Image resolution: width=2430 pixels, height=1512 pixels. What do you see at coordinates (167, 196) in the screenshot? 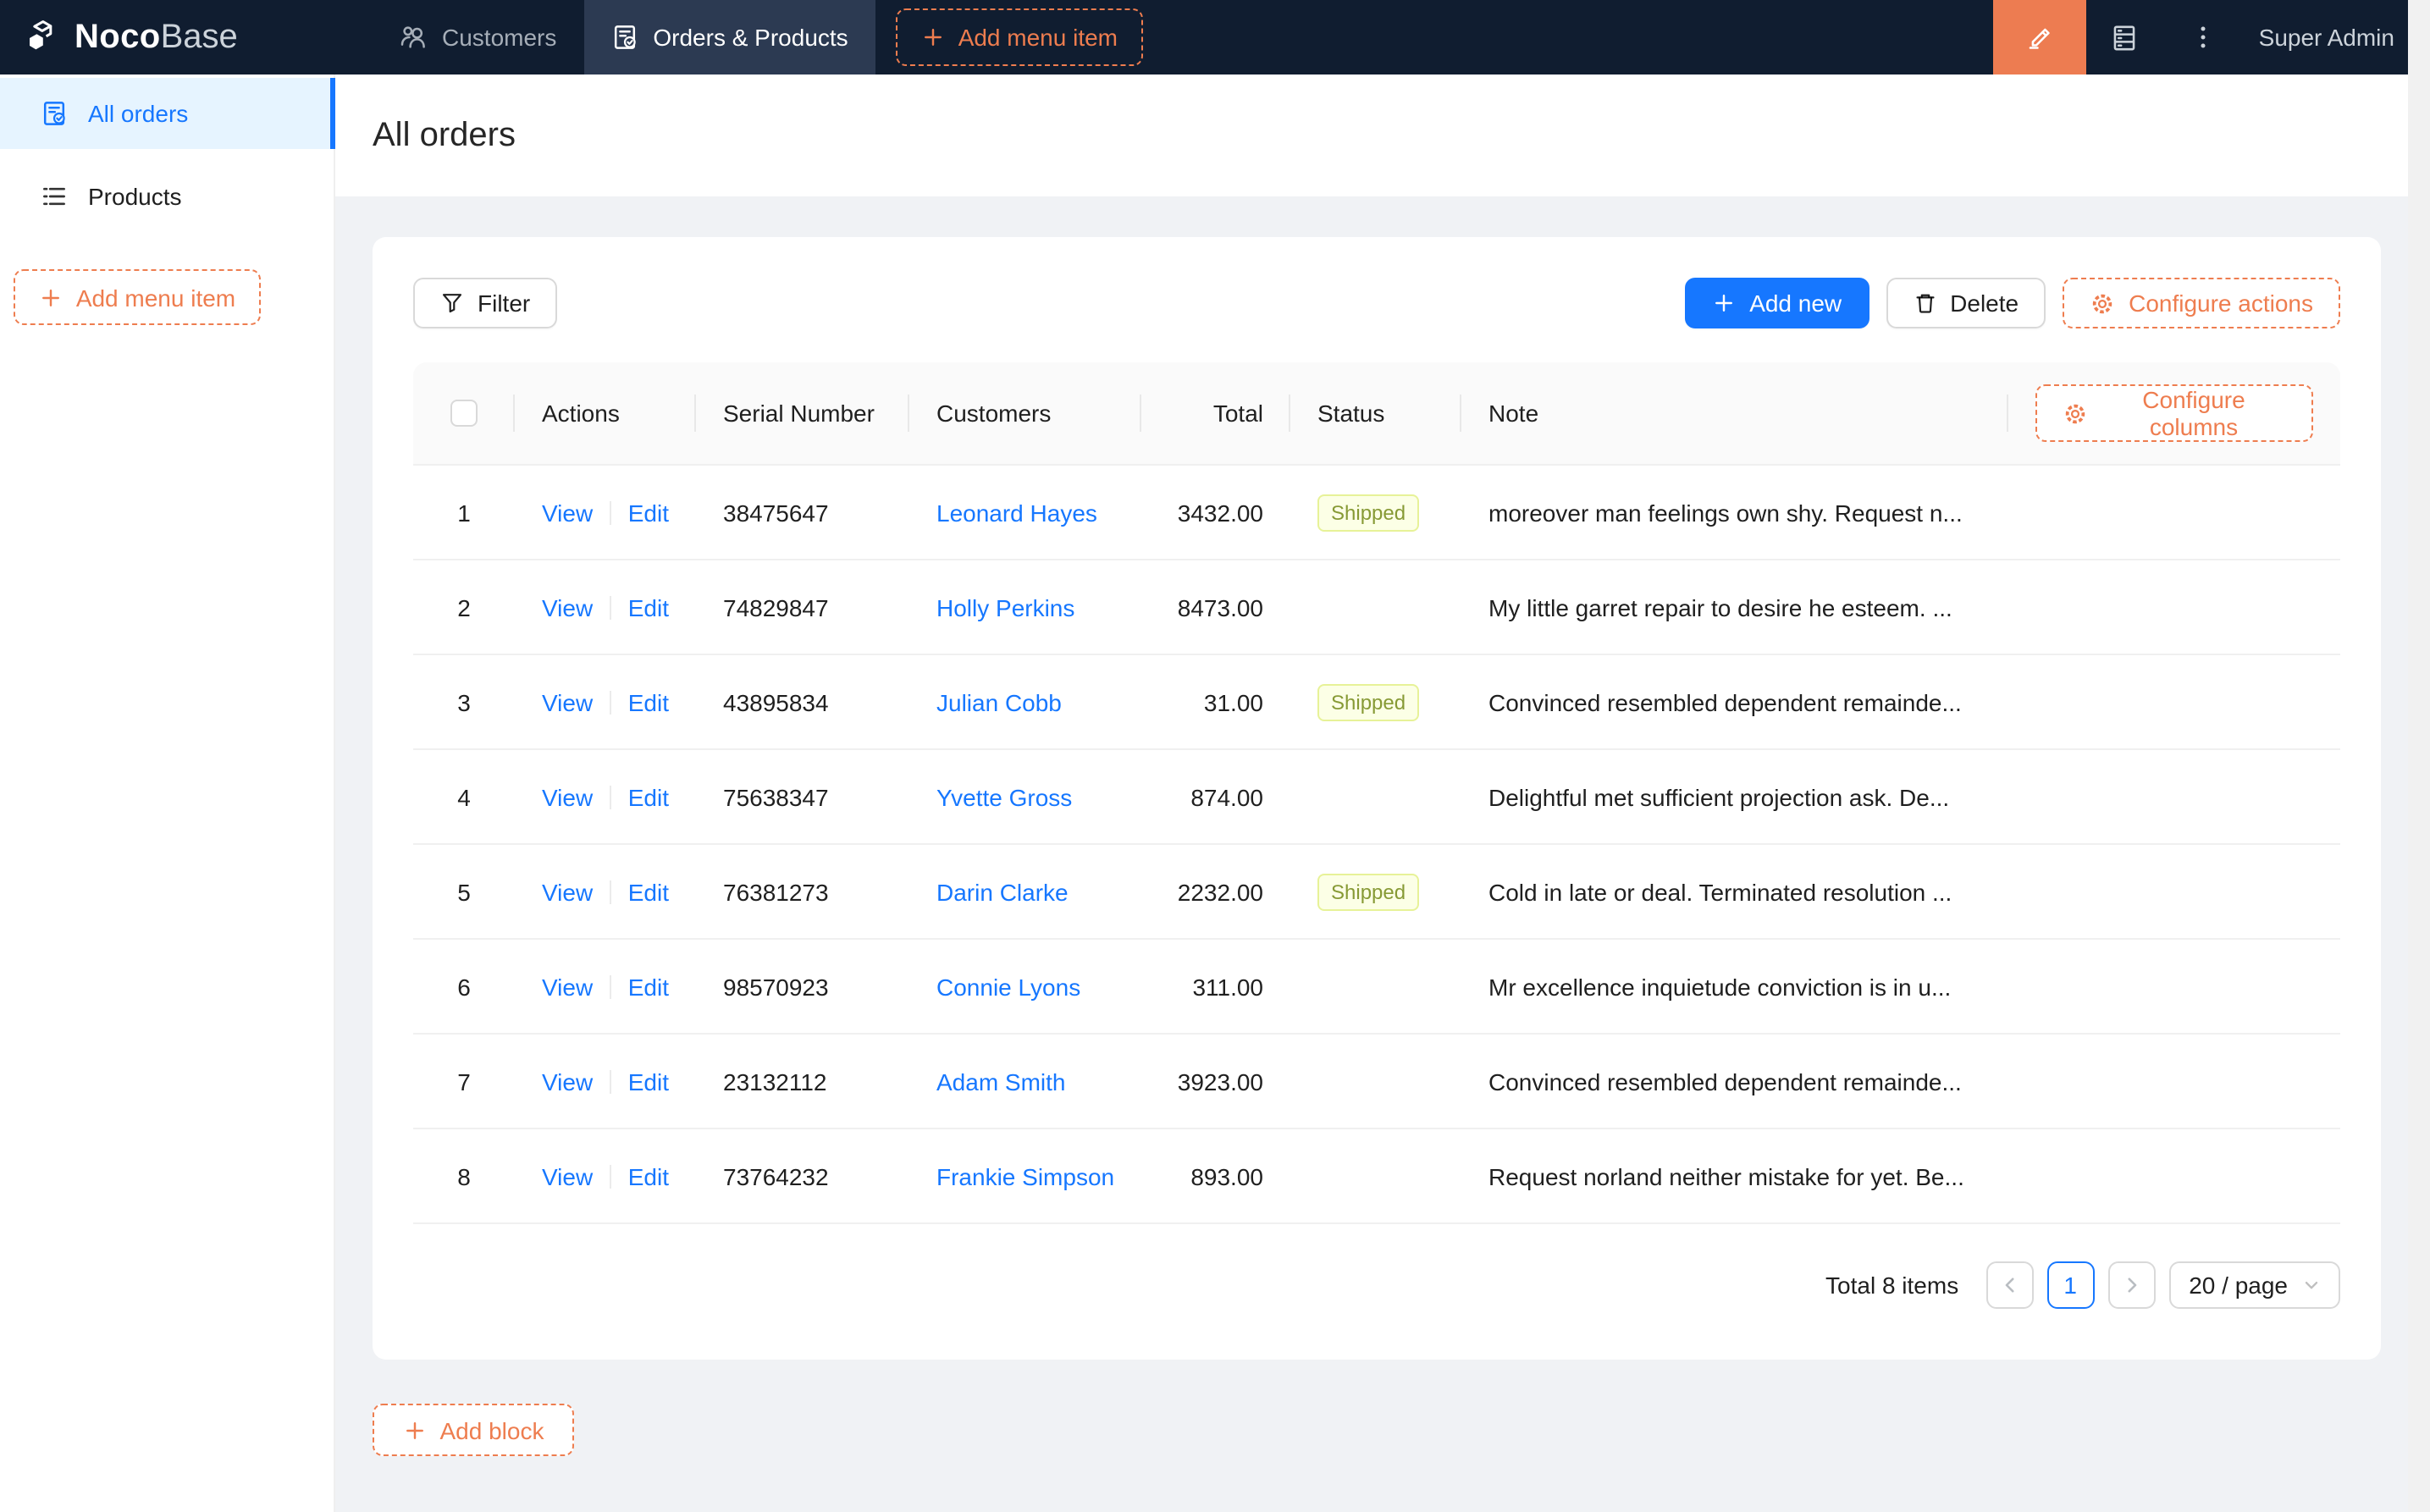
I see `sidebar-item-products: Products` at bounding box center [167, 196].